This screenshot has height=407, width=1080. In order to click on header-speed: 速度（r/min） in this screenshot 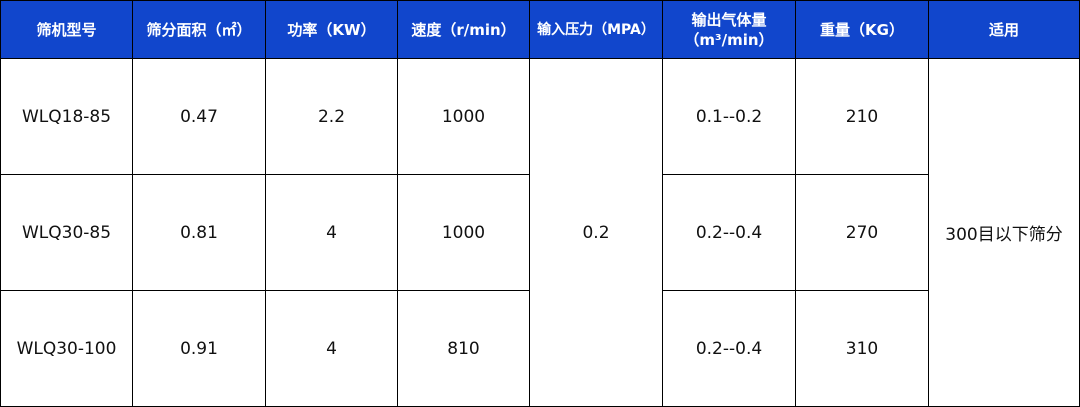, I will do `click(463, 29)`.